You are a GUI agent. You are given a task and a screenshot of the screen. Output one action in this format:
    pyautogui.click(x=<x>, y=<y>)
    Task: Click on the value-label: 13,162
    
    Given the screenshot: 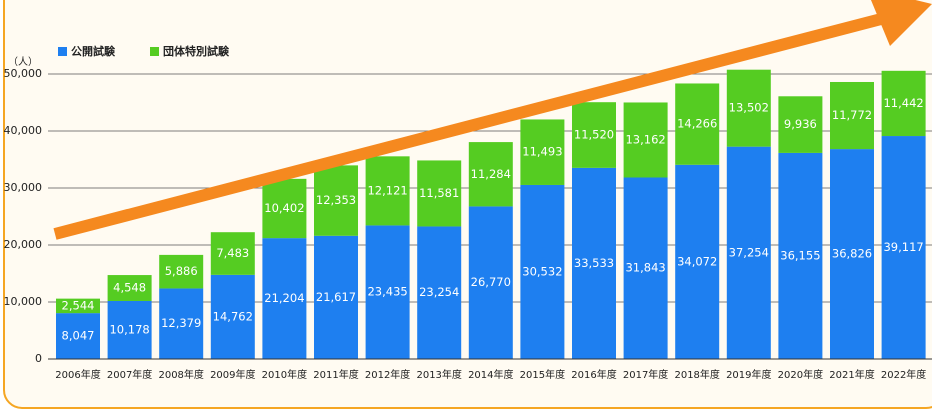 What is the action you would take?
    pyautogui.click(x=645, y=139)
    